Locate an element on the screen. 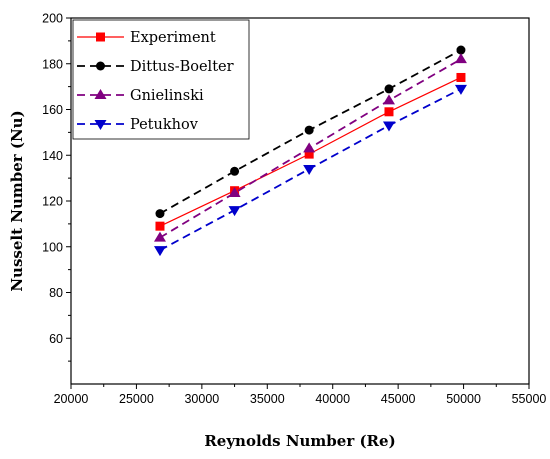 Image resolution: width=550 pixels, height=459 pixels. y-tick-label: 180 is located at coordinates (52, 64).